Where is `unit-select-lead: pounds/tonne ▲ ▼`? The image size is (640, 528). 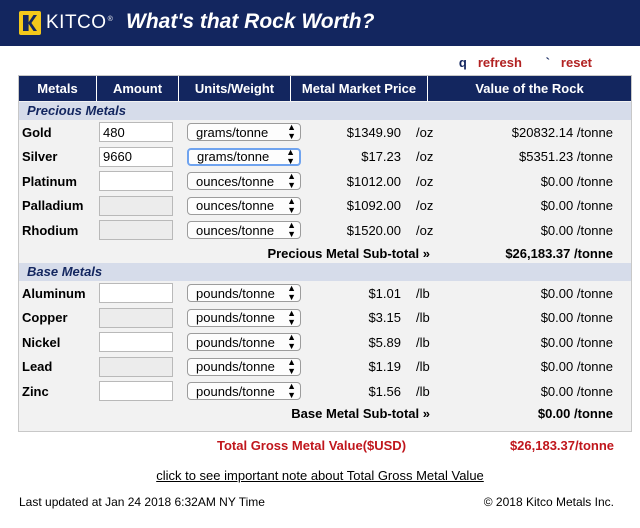
unit-select-lead: pounds/tonne ▲ ▼ is located at coordinates (244, 366).